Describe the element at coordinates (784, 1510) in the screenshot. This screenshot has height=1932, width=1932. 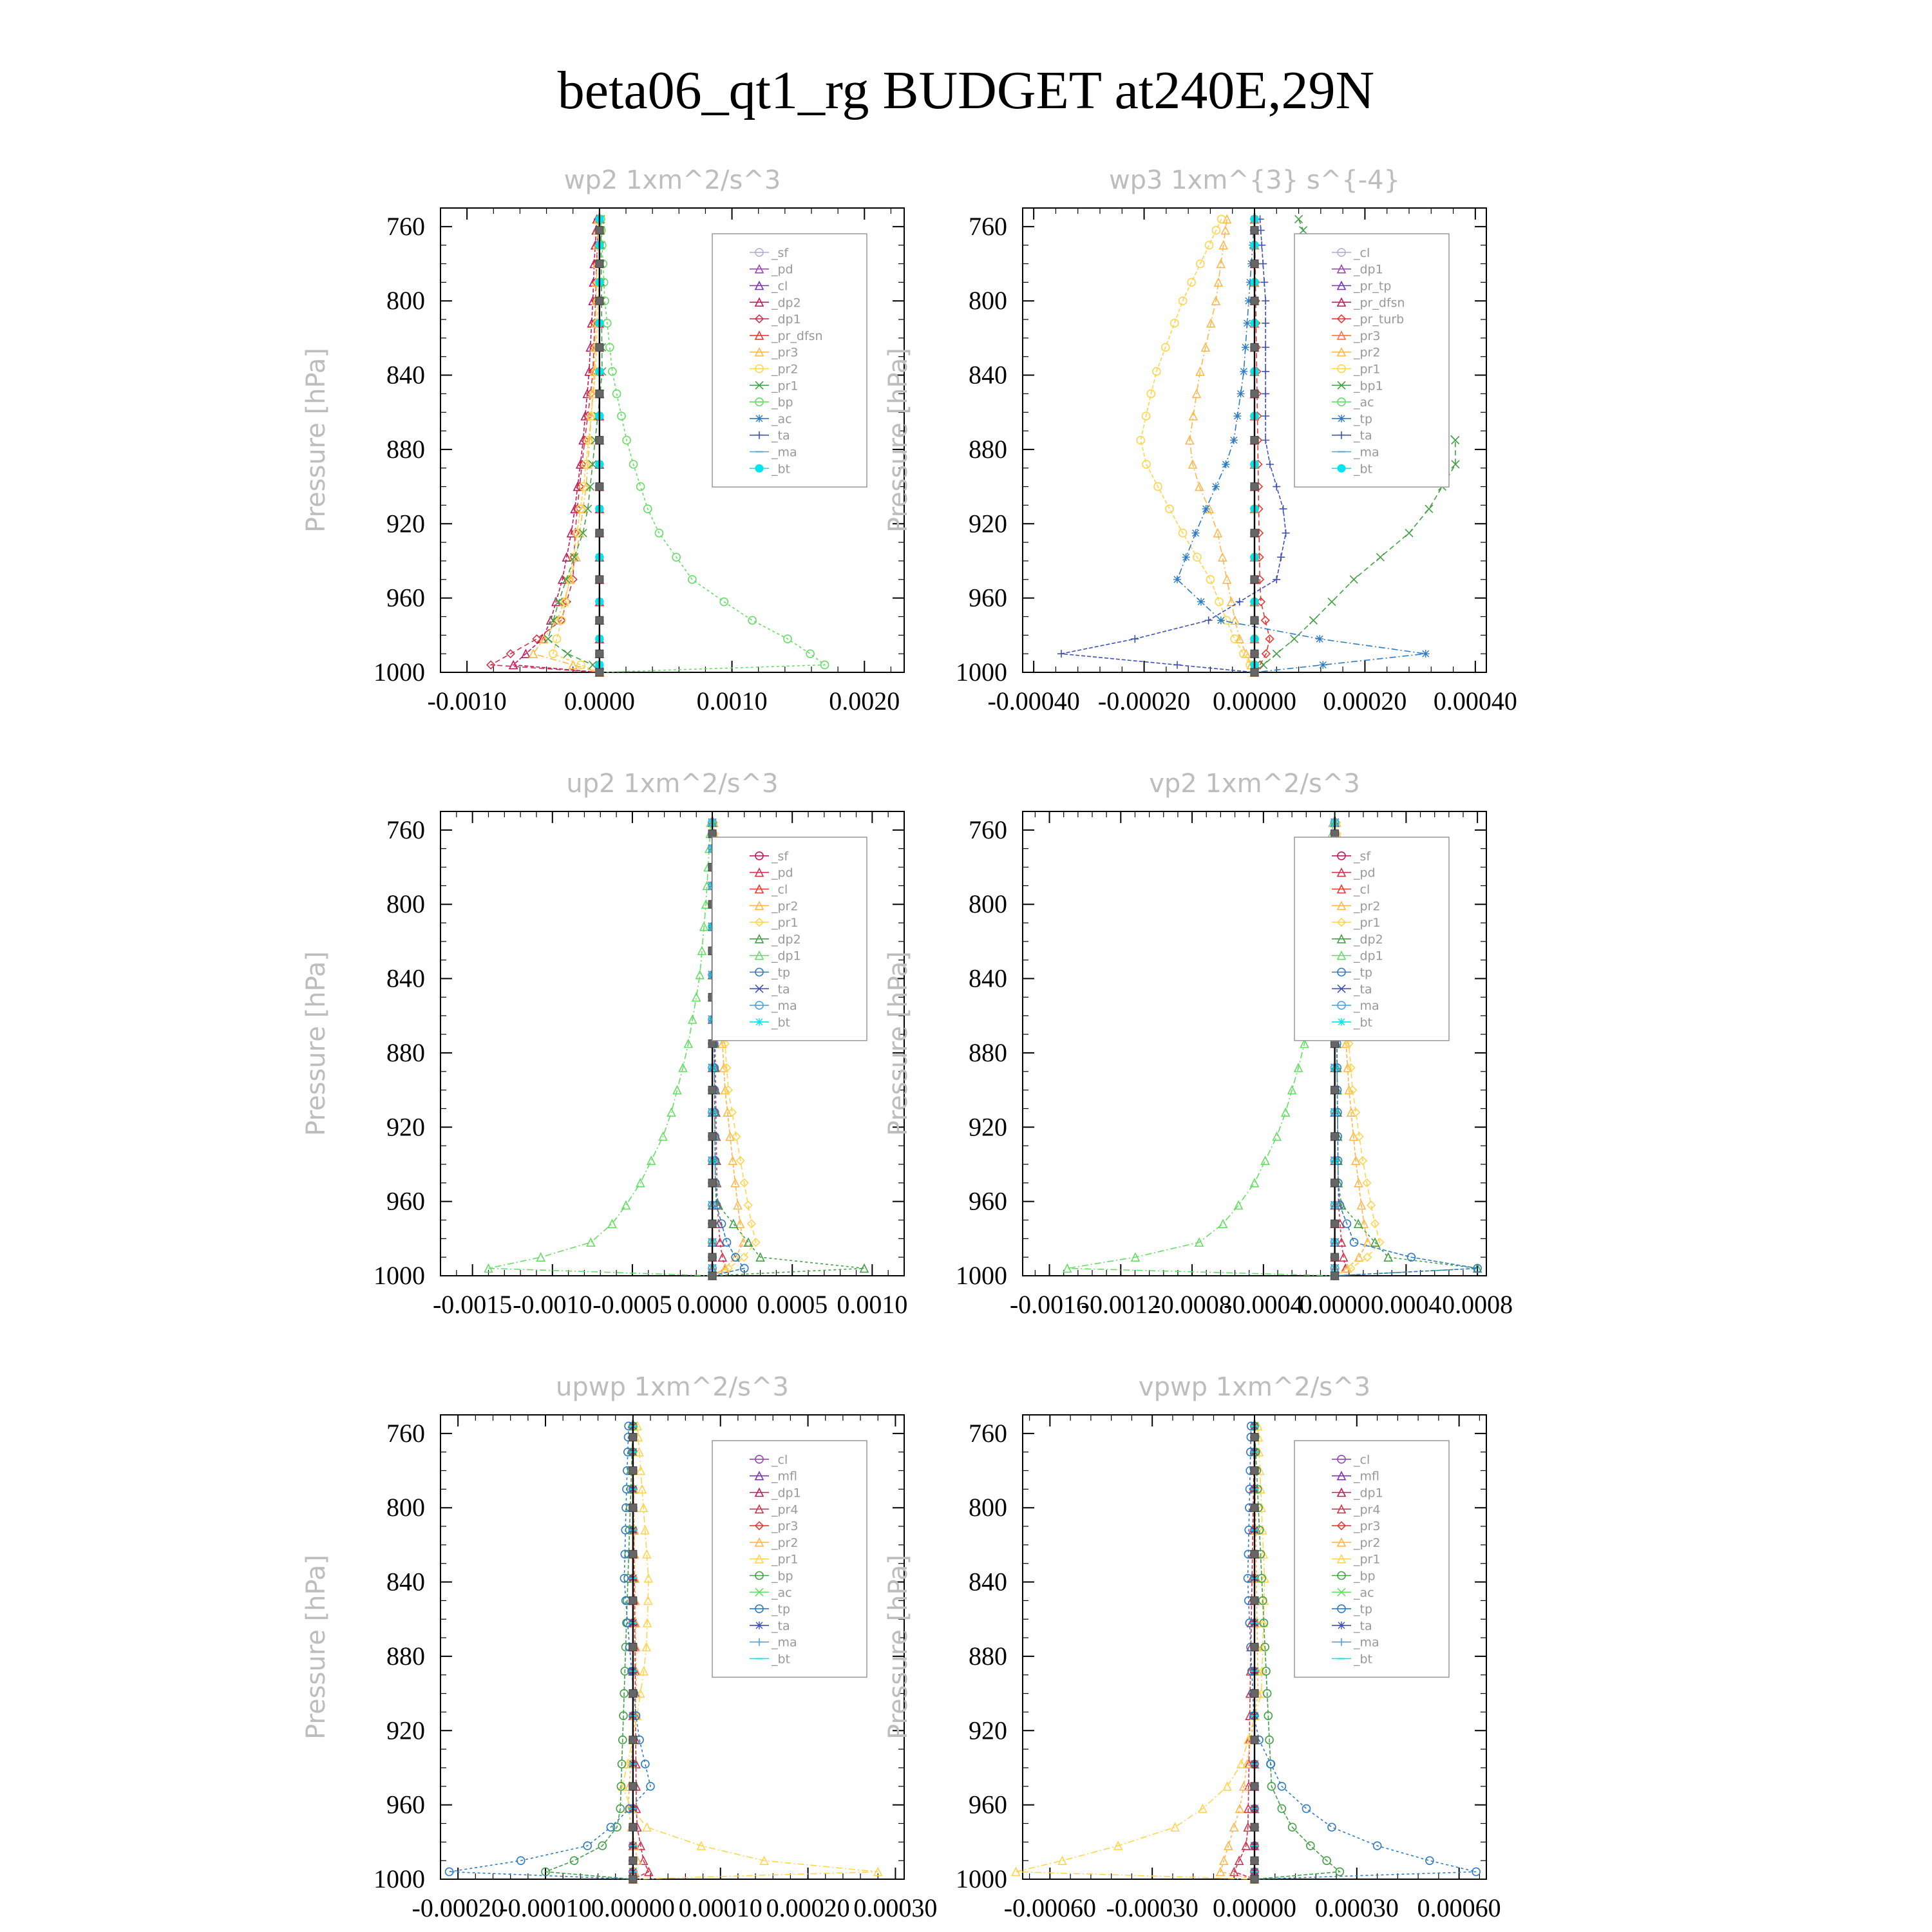
I see `legend-label: _pr4` at that location.